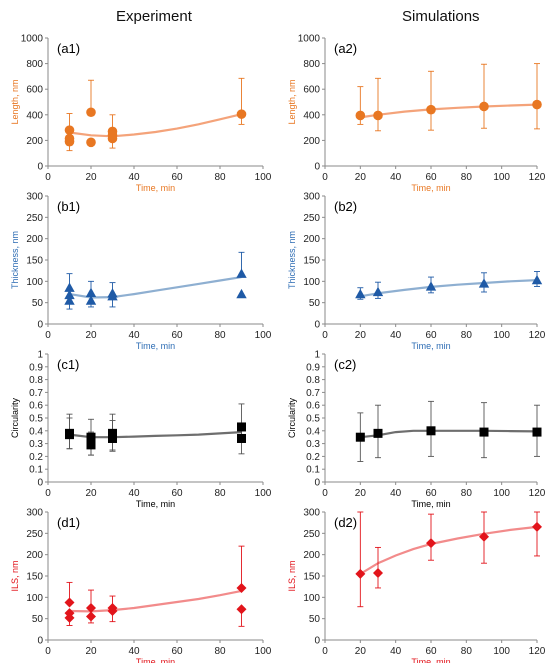  What do you see at coordinates (68, 522) in the screenshot?
I see `panel-label: (d1)` at bounding box center [68, 522].